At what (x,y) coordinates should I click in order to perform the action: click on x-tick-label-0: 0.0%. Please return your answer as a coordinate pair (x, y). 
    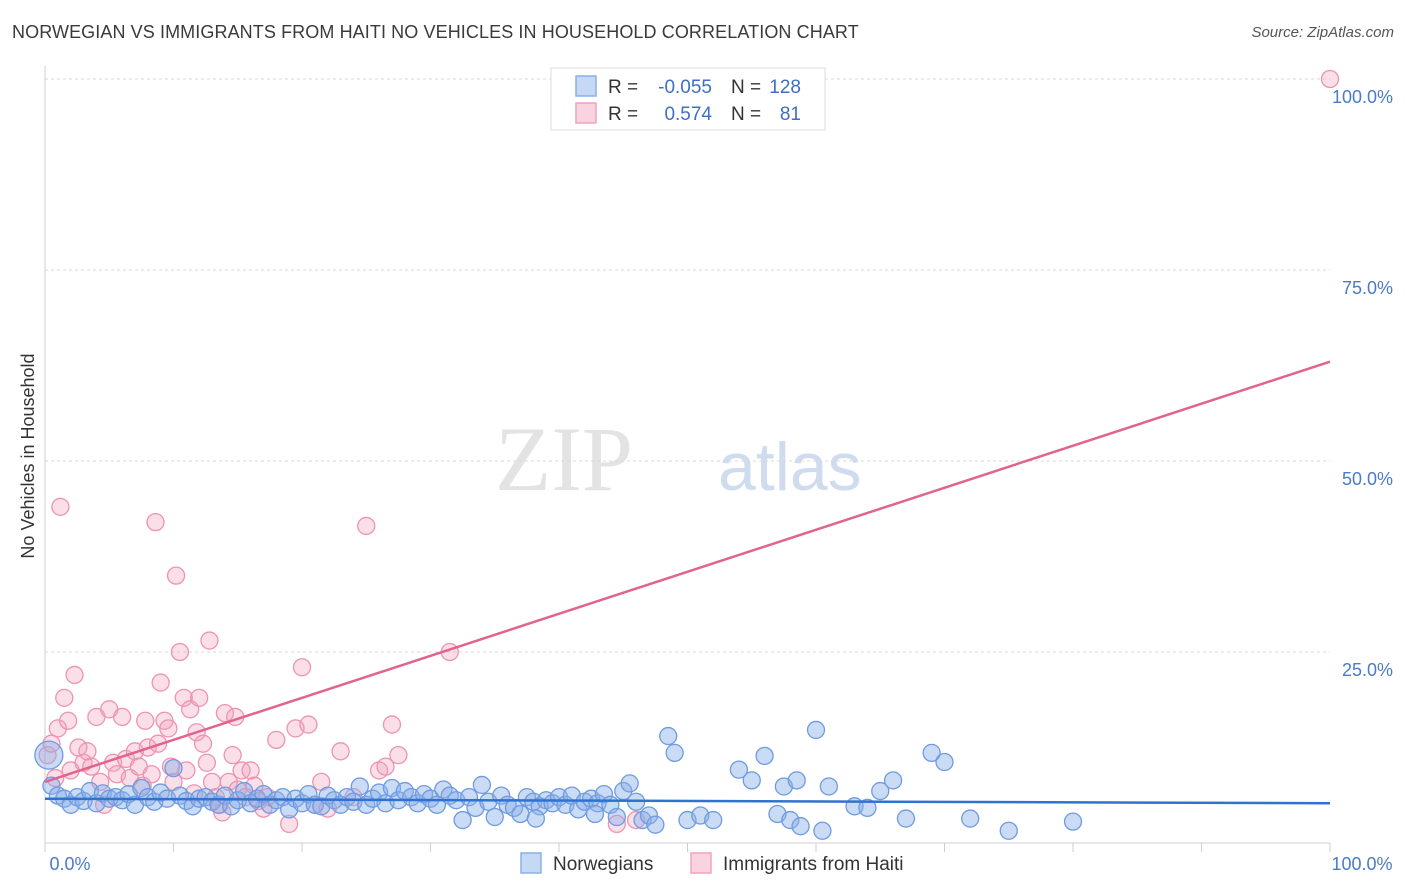
    Looking at the image, I should click on (69, 864).